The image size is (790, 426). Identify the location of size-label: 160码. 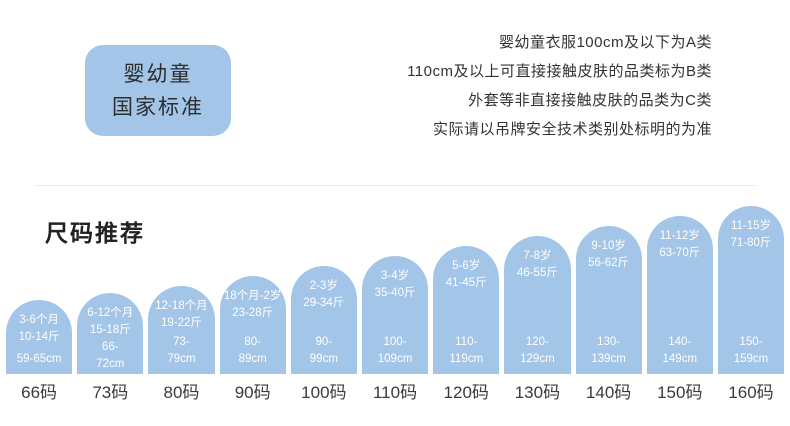
(751, 392).